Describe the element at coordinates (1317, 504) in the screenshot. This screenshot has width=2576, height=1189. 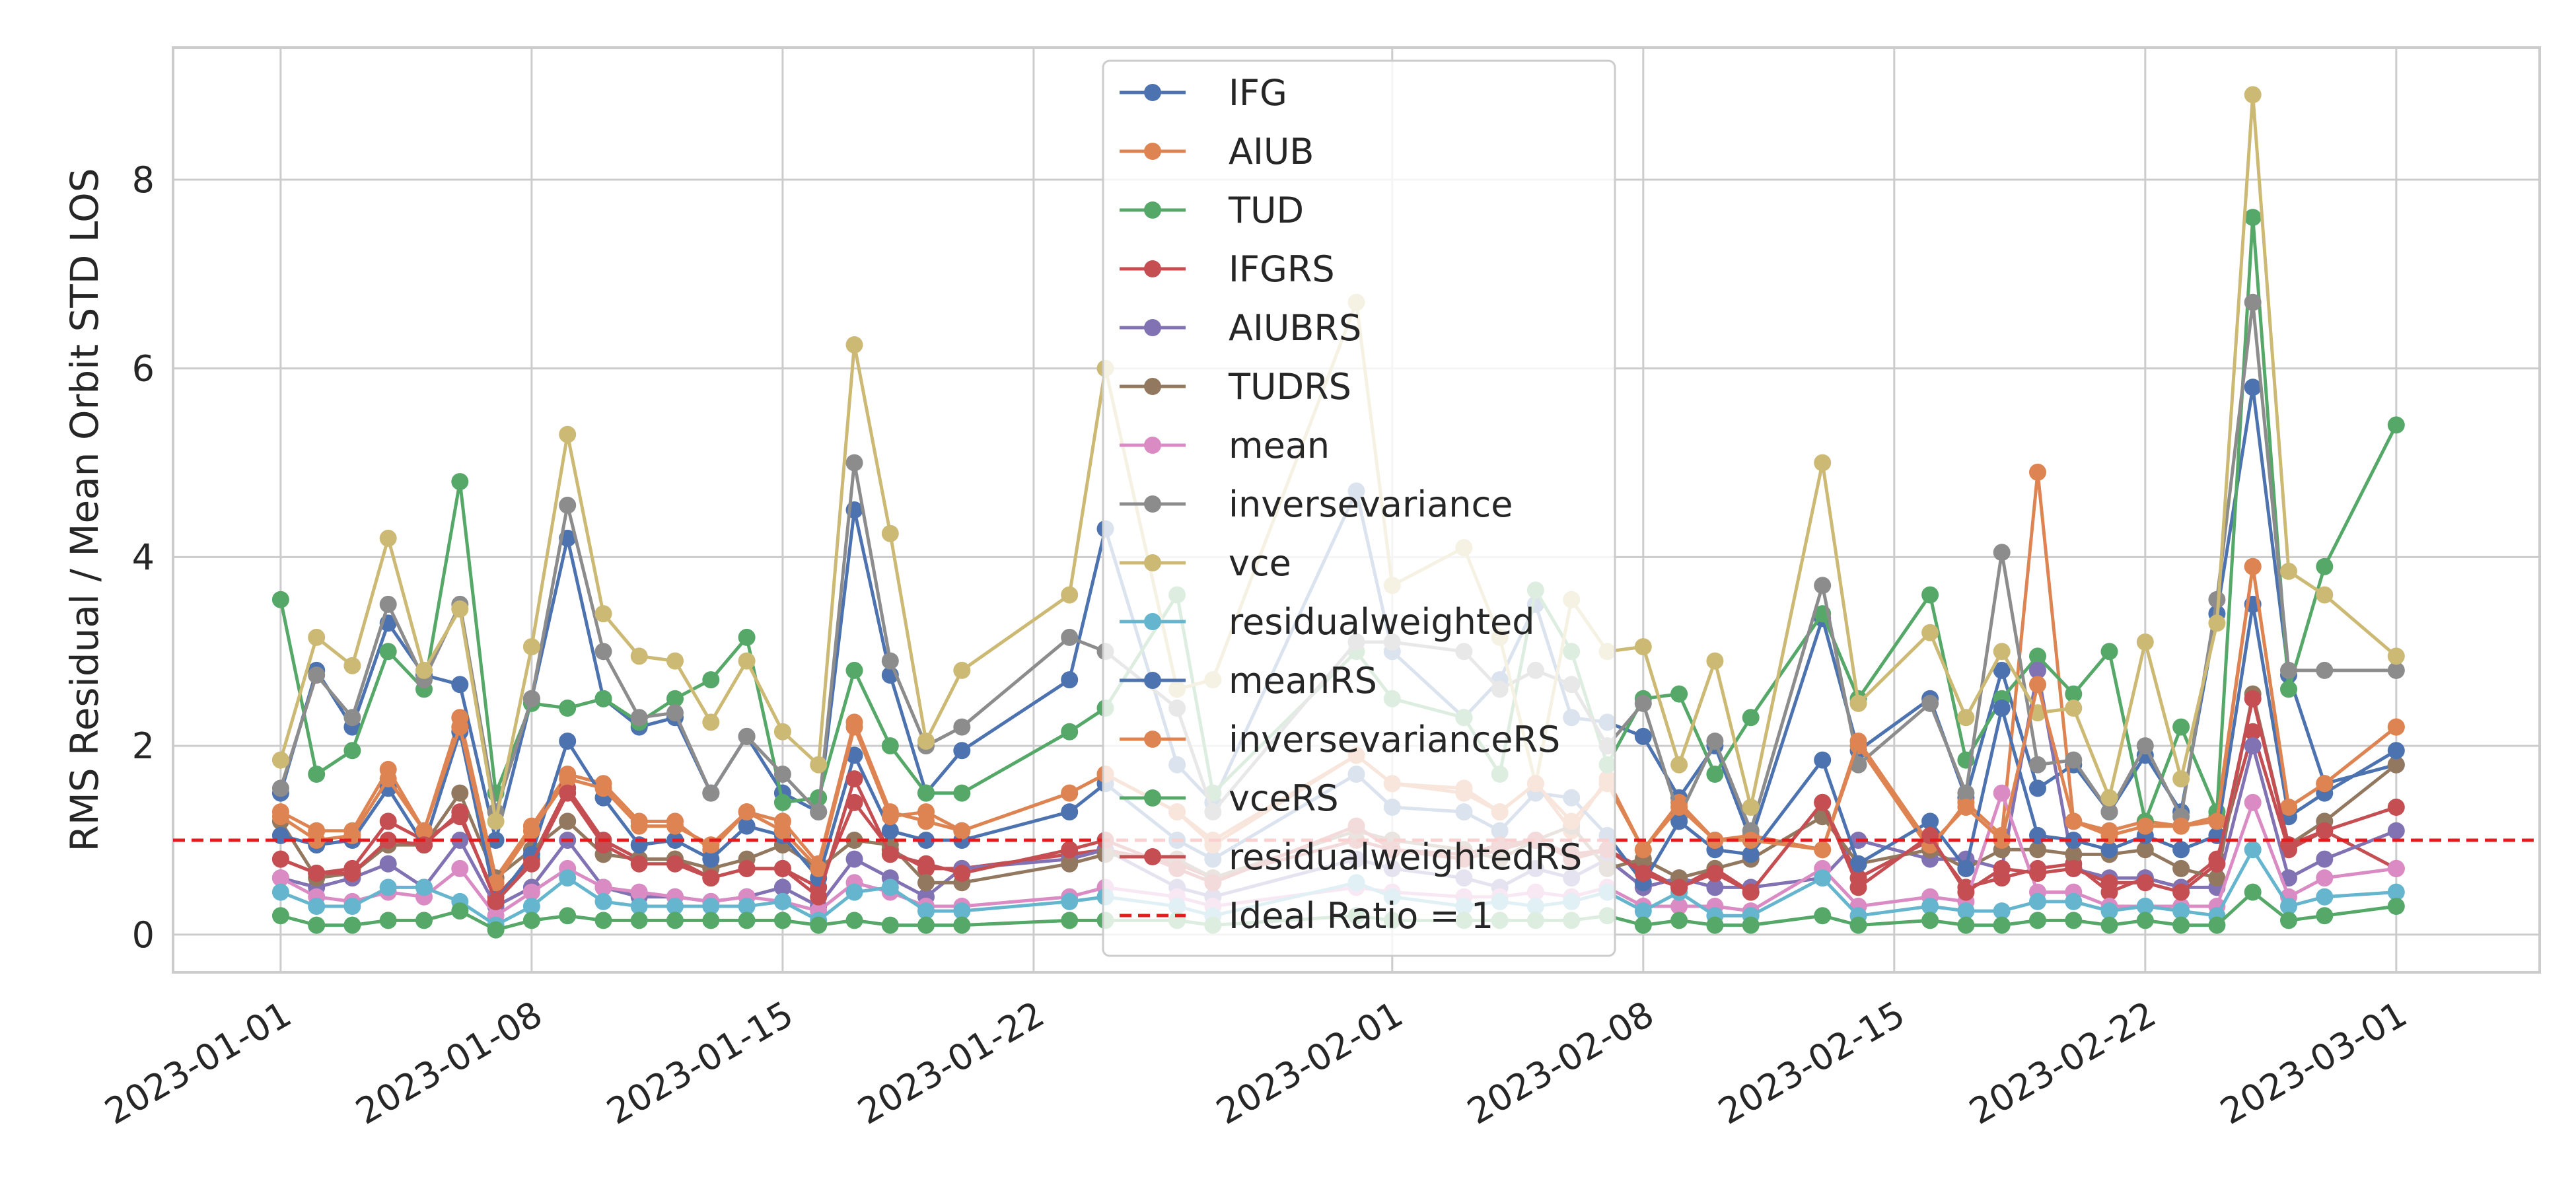
I see `legend-item-inversevariance: inversevariance` at that location.